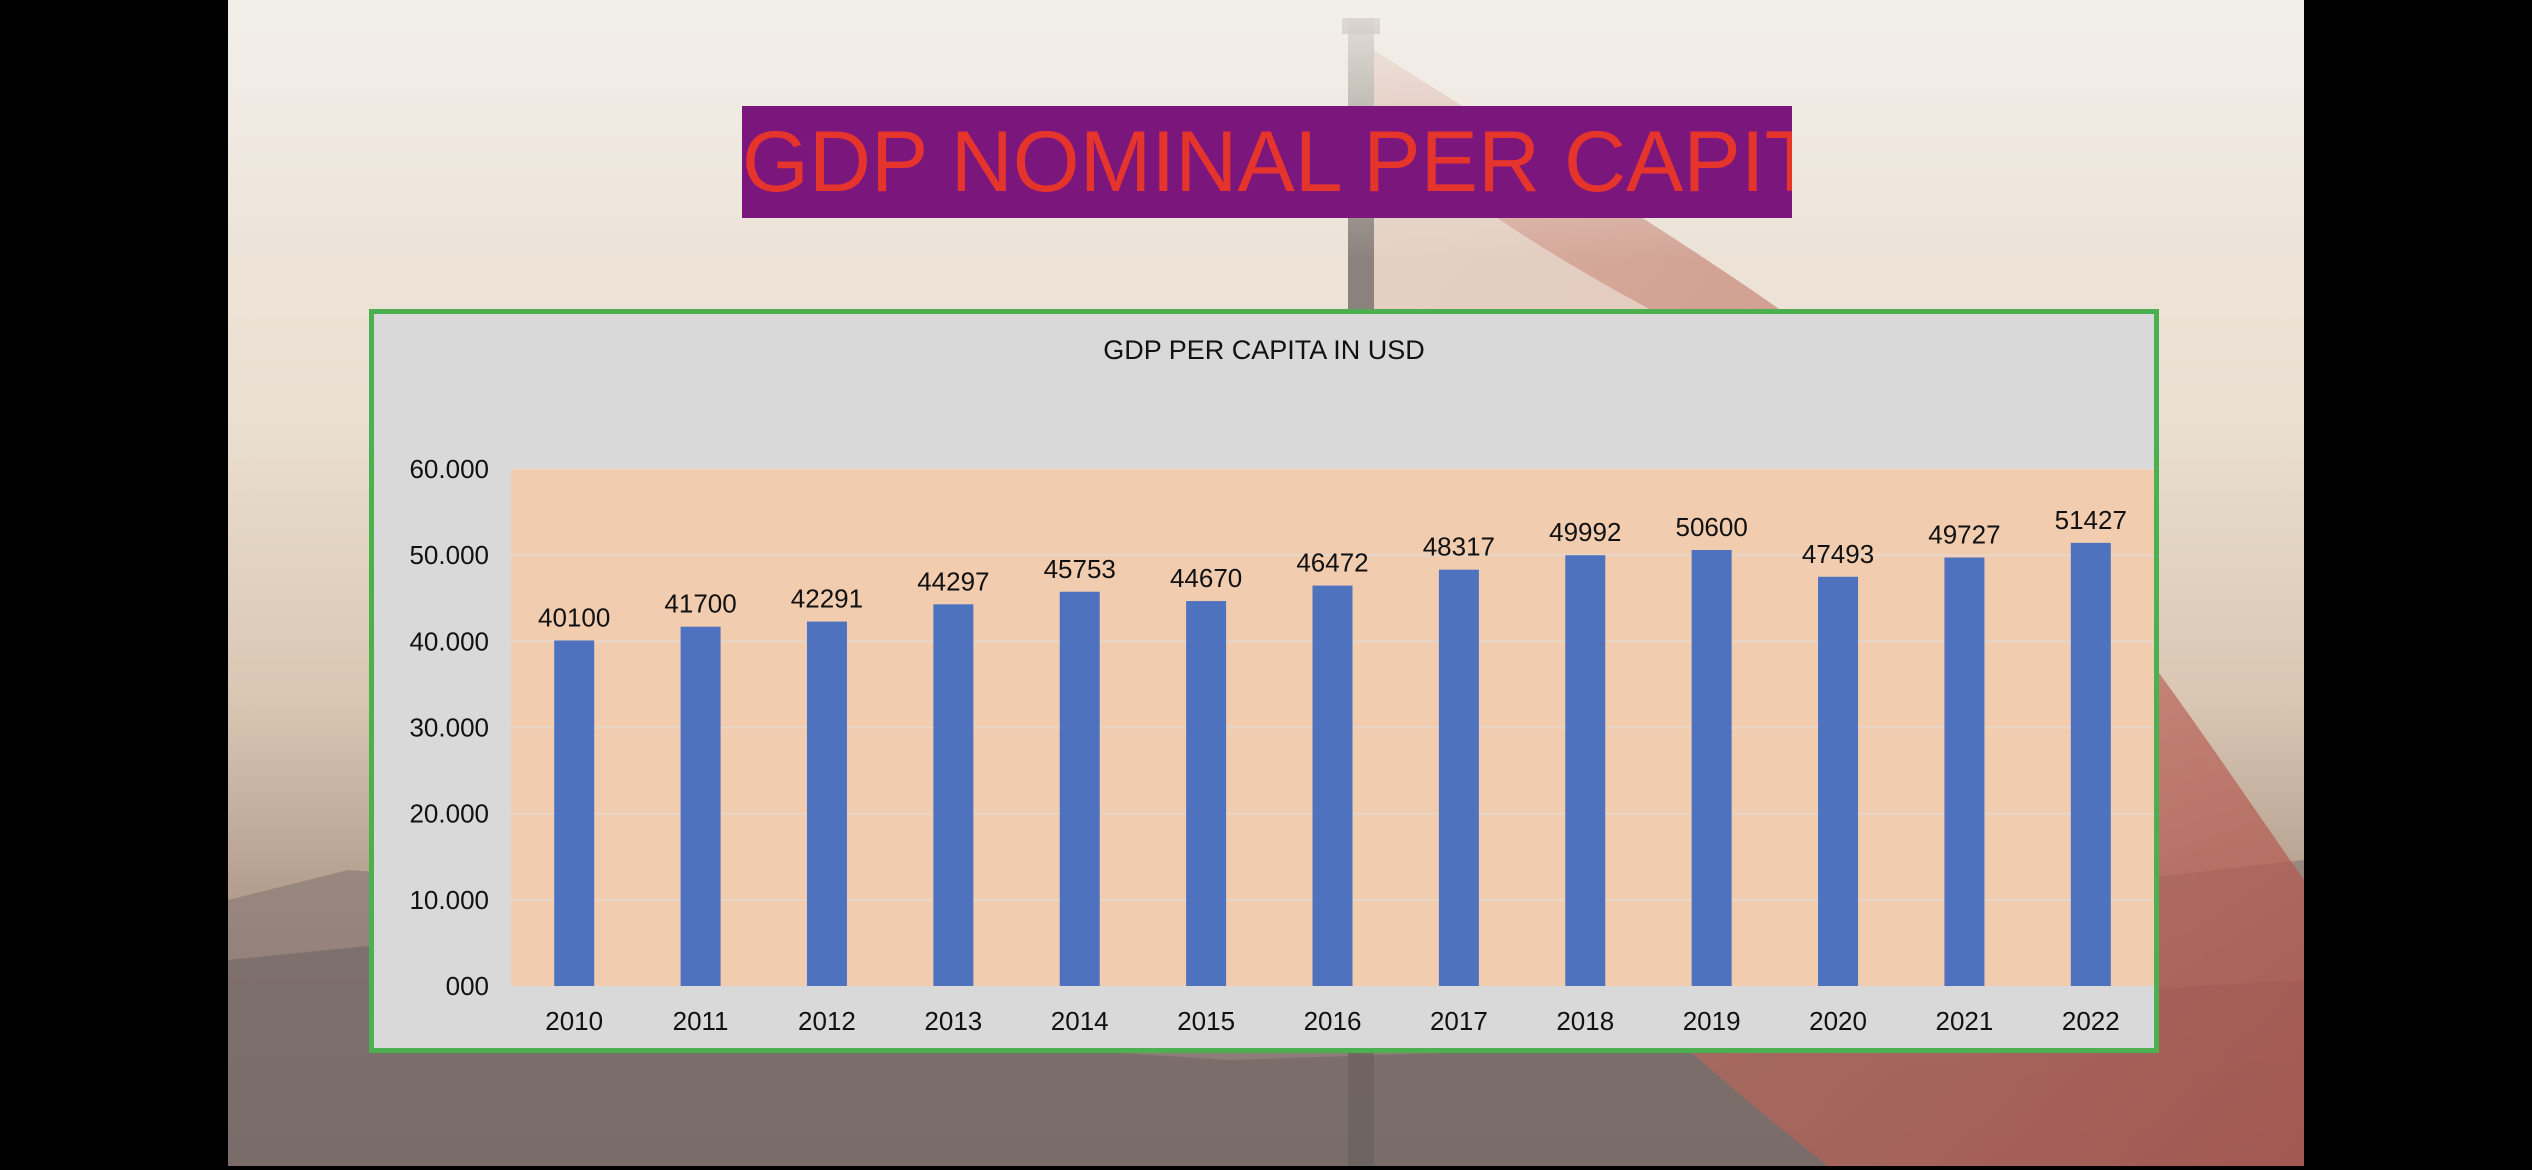 The height and width of the screenshot is (1170, 2532). I want to click on x-tick-label: 2020, so click(1838, 1021).